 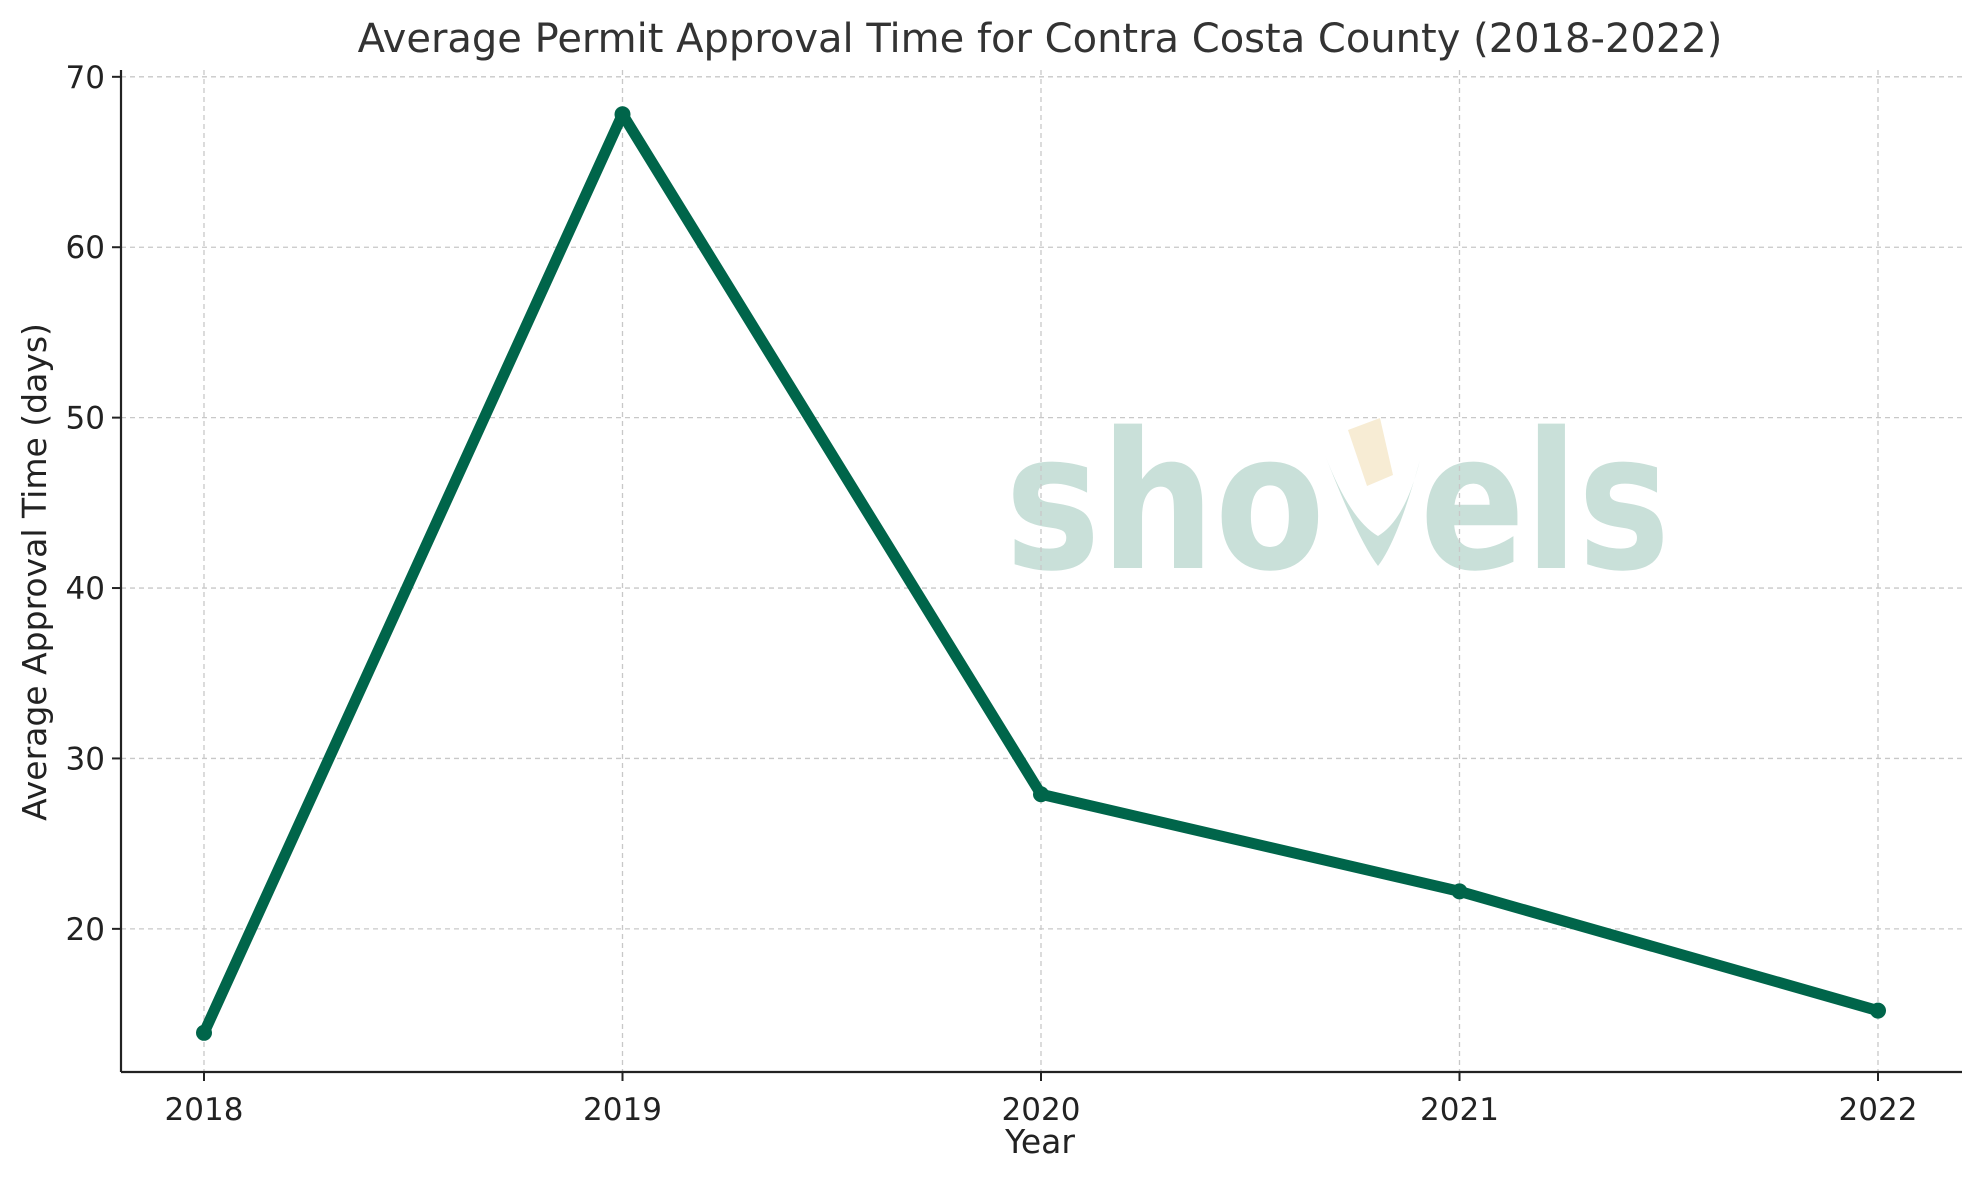 I want to click on x-tick-label: 2020, so click(x=1041, y=1110).